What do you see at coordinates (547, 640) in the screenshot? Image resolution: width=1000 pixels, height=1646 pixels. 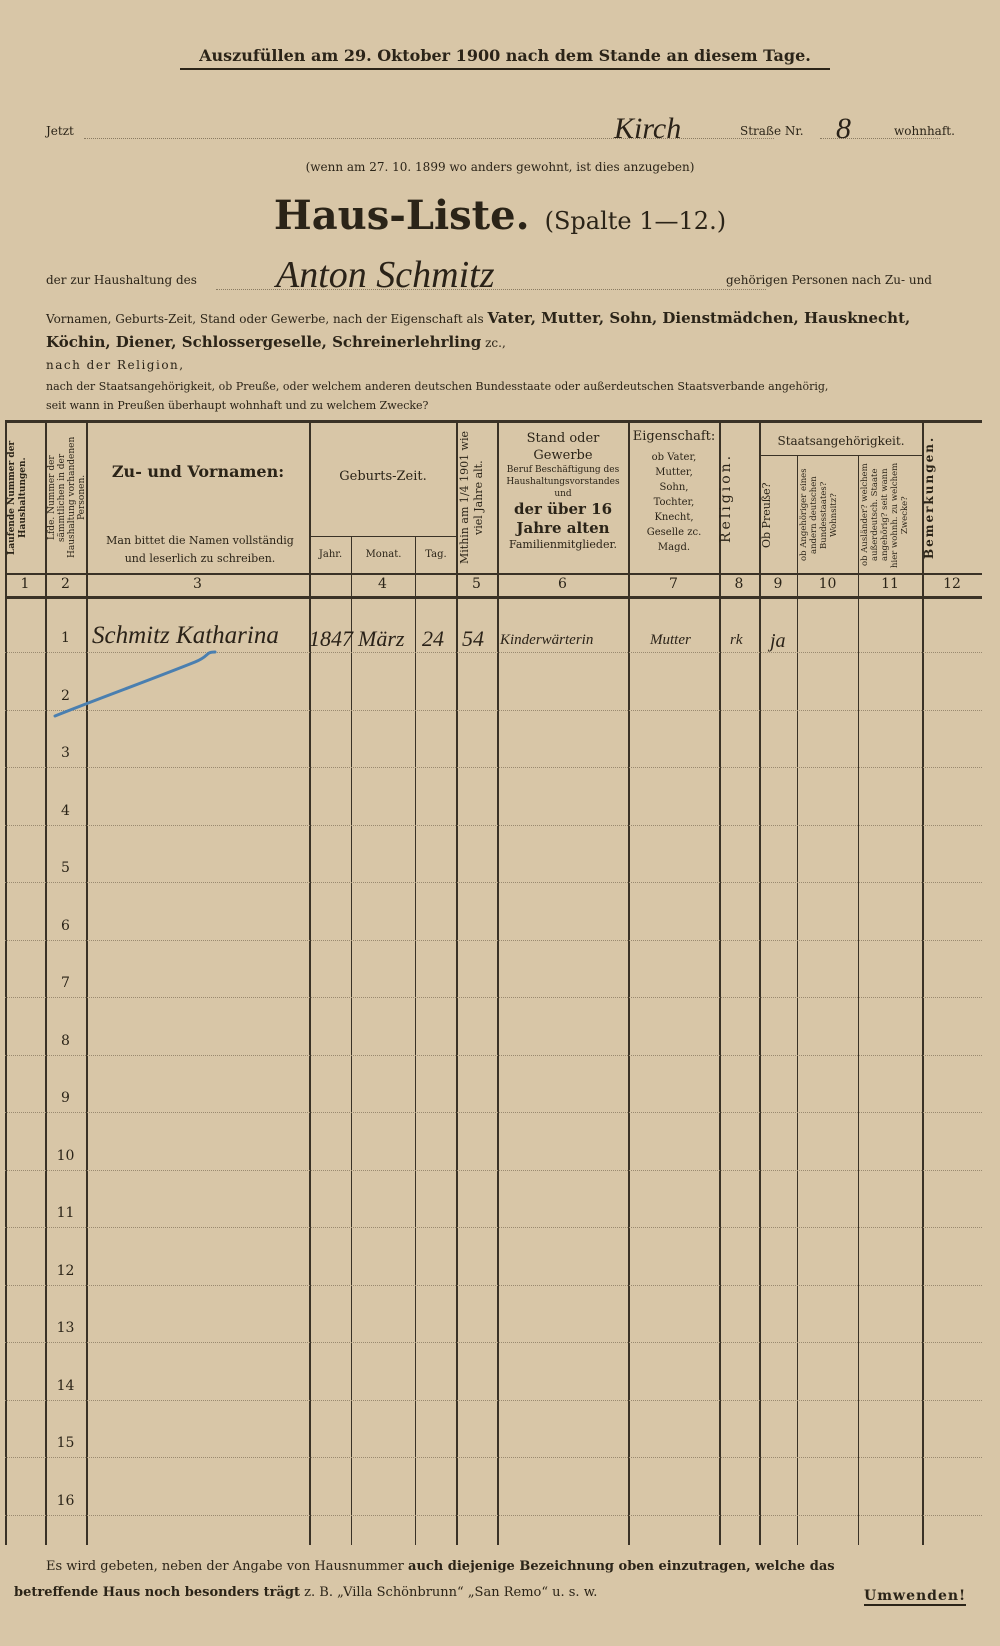 I see `entry-occupation: Kinderwärterin` at bounding box center [547, 640].